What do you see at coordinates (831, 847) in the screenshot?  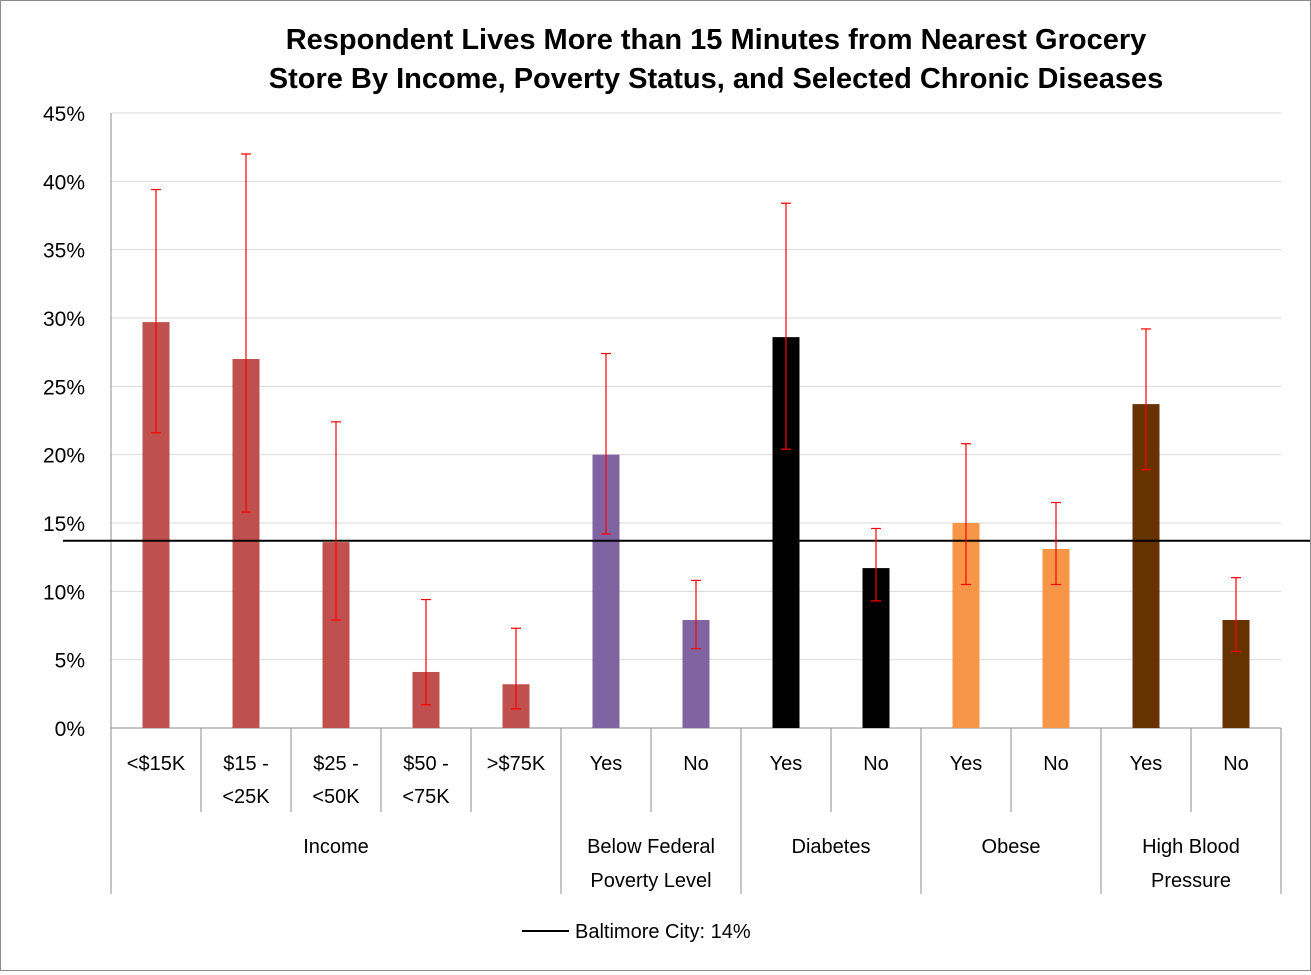 I see `x-group-label: Diabetes` at bounding box center [831, 847].